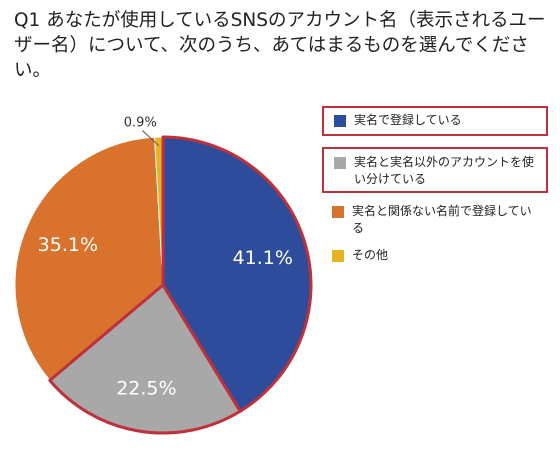 Image resolution: width=560 pixels, height=450 pixels. What do you see at coordinates (150, 138) in the screenshot?
I see `data-label-leader-line` at bounding box center [150, 138].